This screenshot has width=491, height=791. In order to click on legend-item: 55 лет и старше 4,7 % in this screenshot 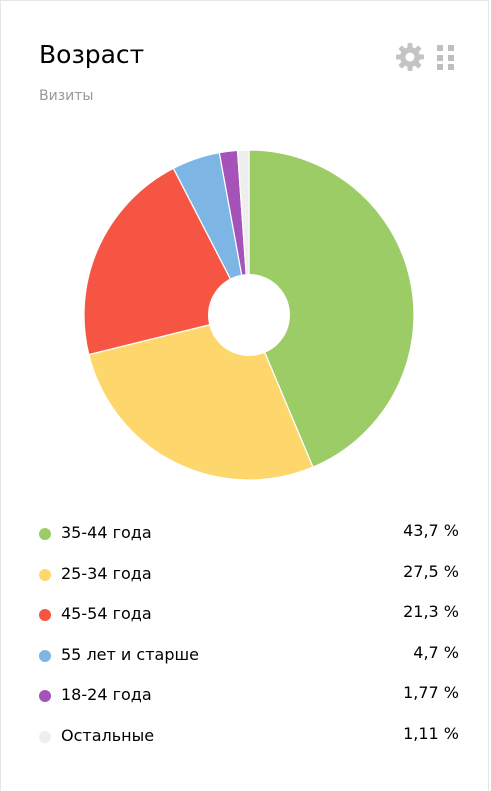, I will do `click(249, 653)`.